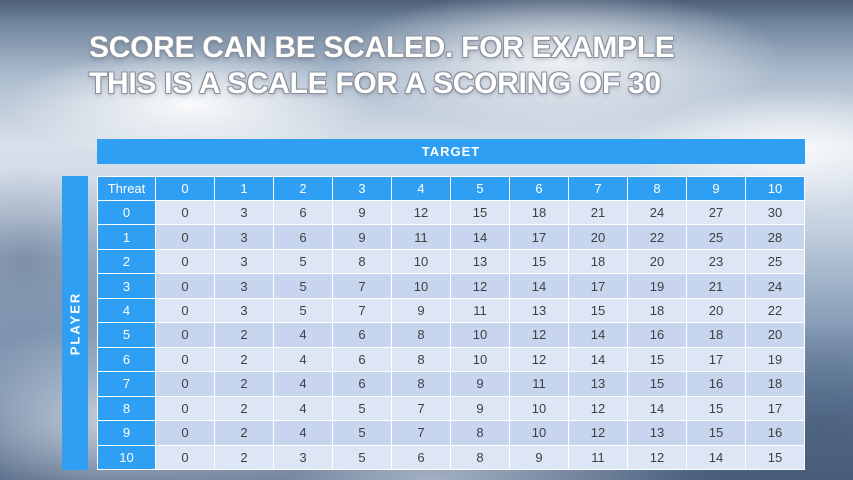 This screenshot has height=480, width=853. What do you see at coordinates (126, 286) in the screenshot?
I see `threat-row-header: 3` at bounding box center [126, 286].